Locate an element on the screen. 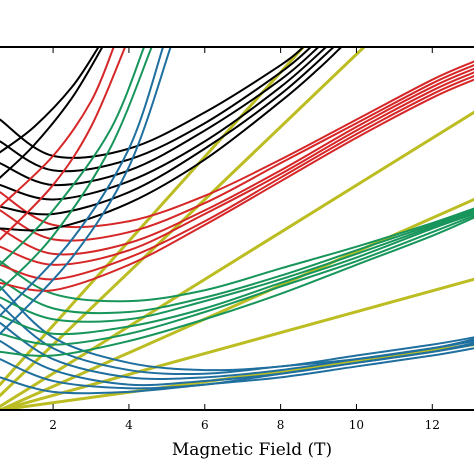 The height and width of the screenshot is (474, 474). x-tick-label: 8 is located at coordinates (281, 425).